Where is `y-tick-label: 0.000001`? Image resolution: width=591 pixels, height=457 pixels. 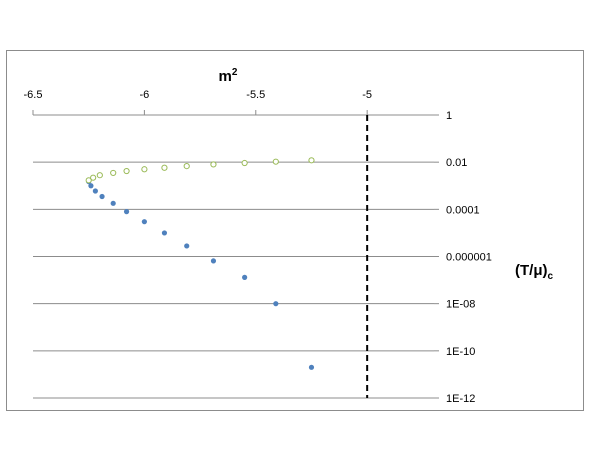 y-tick-label: 0.000001 is located at coordinates (469, 258).